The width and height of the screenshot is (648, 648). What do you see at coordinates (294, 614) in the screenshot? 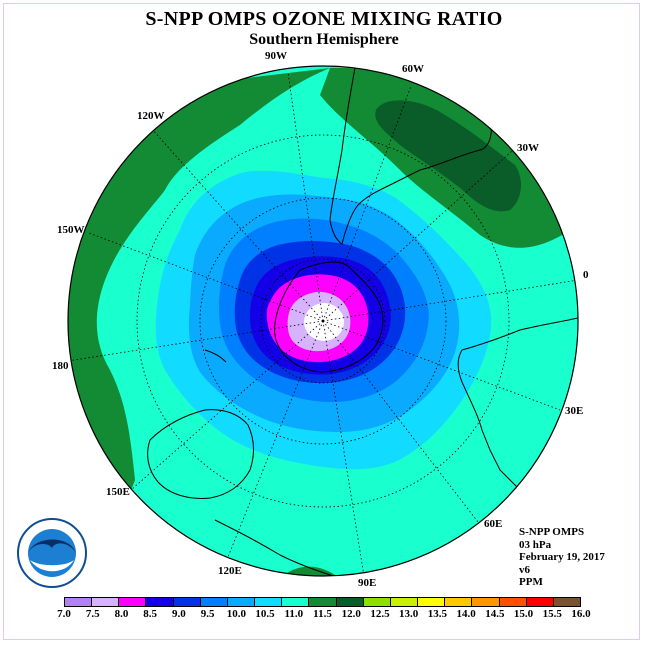
I see `colorbar-tick-label: 11.0` at bounding box center [294, 614].